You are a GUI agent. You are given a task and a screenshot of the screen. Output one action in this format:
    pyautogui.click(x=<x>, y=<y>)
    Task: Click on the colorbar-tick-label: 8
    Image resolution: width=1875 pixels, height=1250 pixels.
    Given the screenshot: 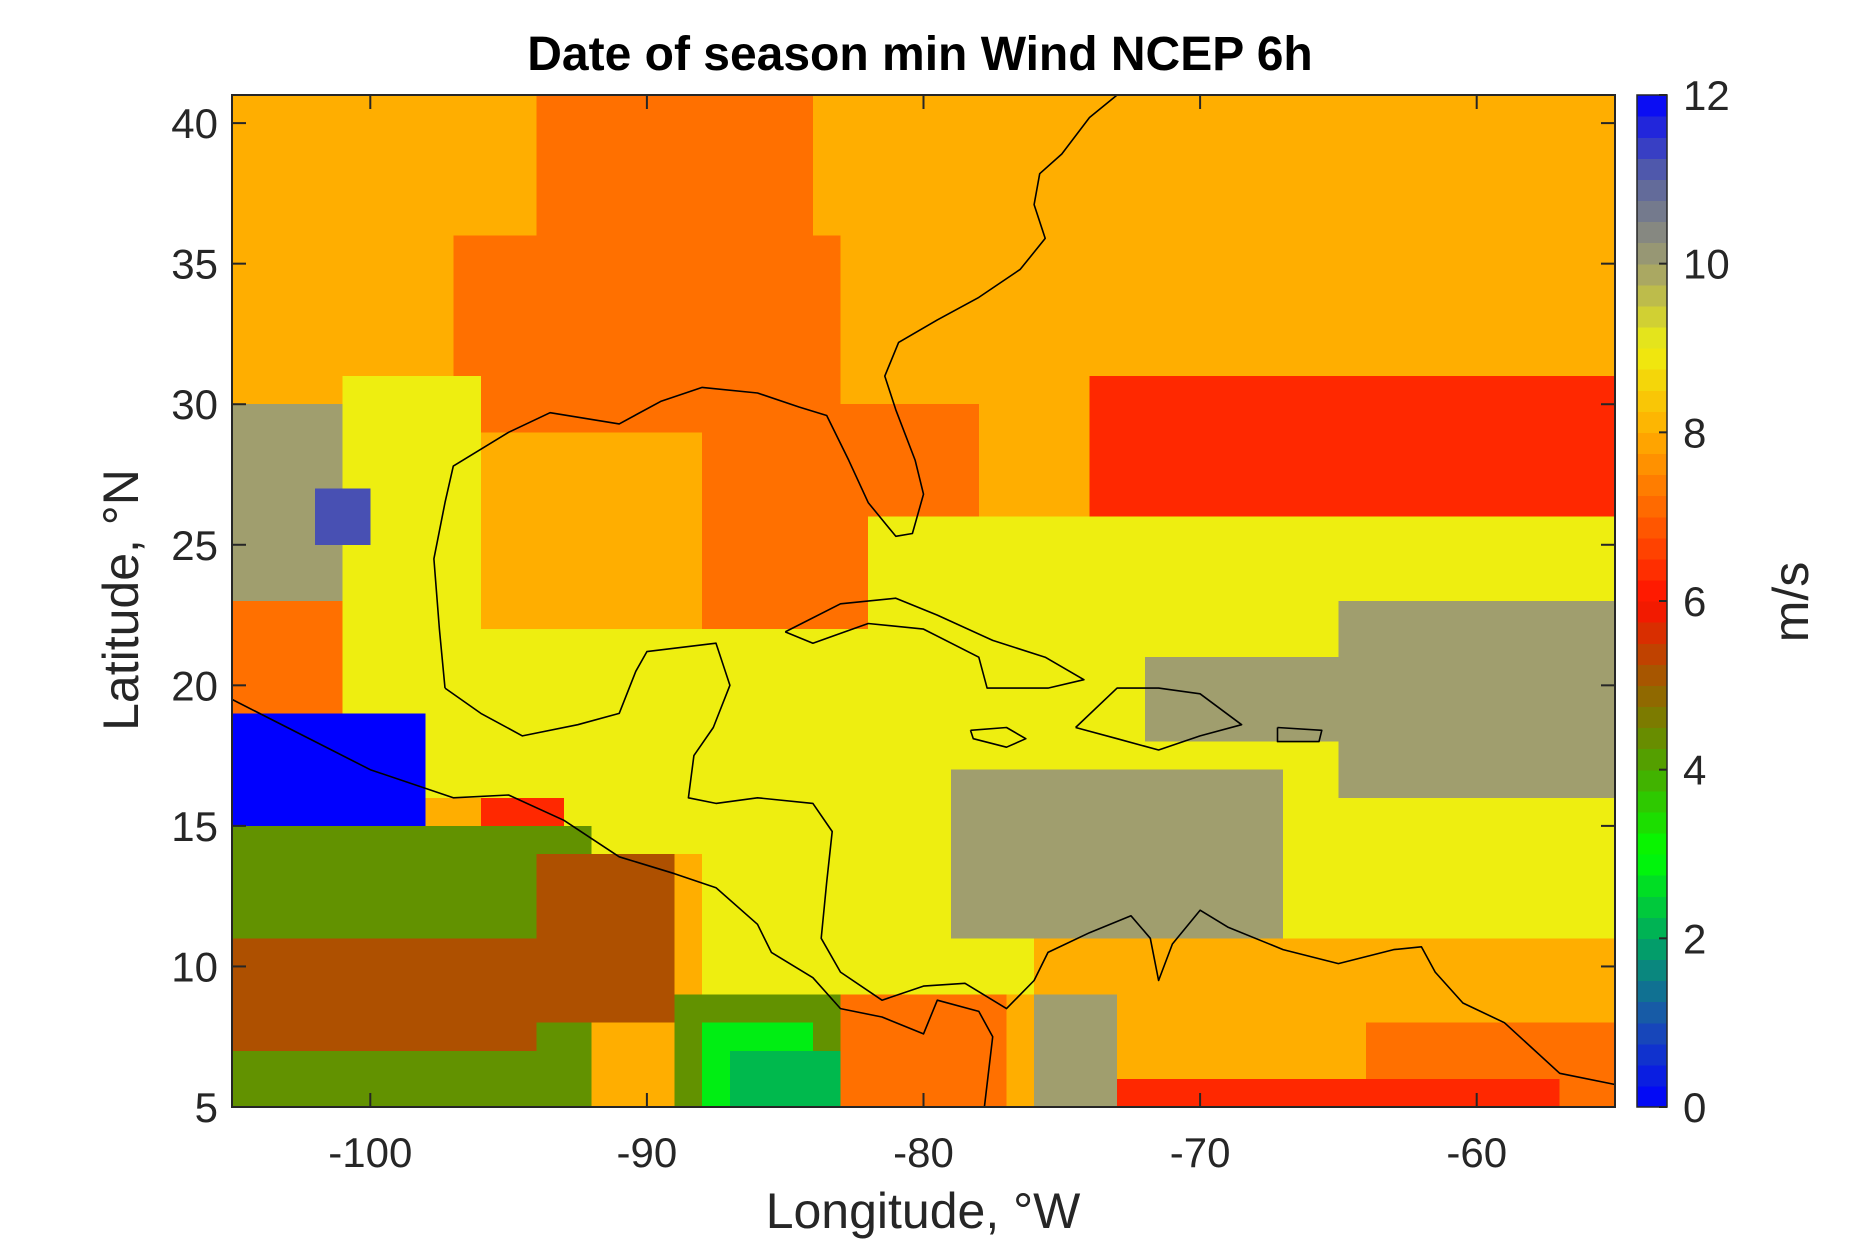 What is the action you would take?
    pyautogui.click(x=1694, y=432)
    